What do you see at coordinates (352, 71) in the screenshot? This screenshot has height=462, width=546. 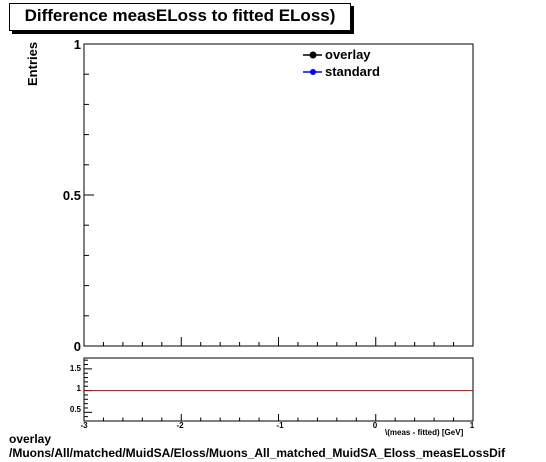 I see `legend-label-standard: standard` at bounding box center [352, 71].